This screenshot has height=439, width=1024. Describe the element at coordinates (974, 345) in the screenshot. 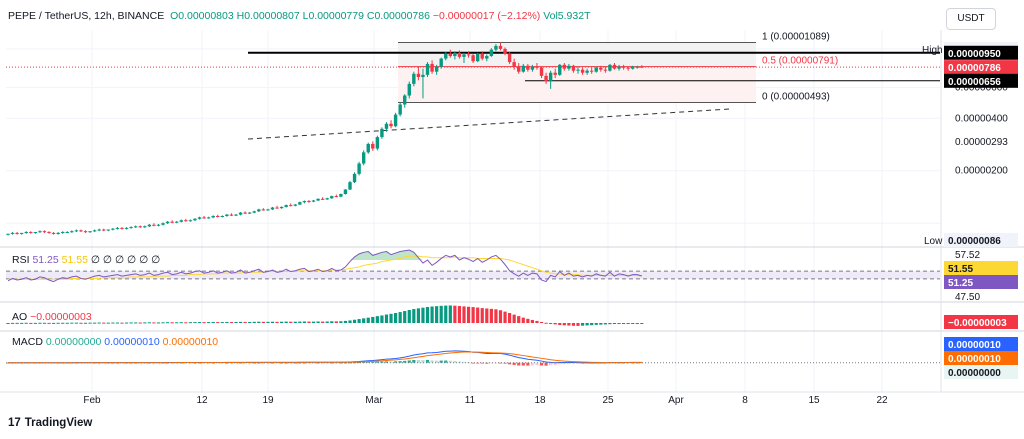

I see `macd-badge-text: 0.00000010` at that location.